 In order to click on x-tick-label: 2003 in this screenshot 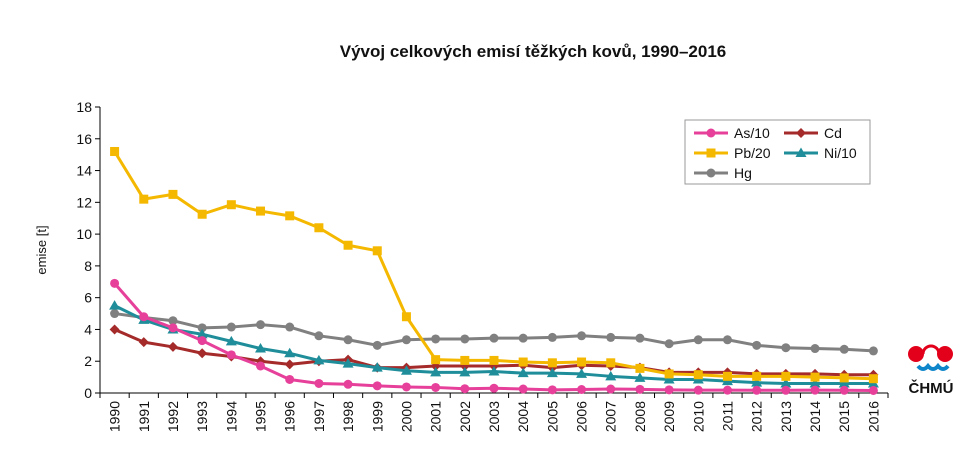, I will do `click(494, 416)`.